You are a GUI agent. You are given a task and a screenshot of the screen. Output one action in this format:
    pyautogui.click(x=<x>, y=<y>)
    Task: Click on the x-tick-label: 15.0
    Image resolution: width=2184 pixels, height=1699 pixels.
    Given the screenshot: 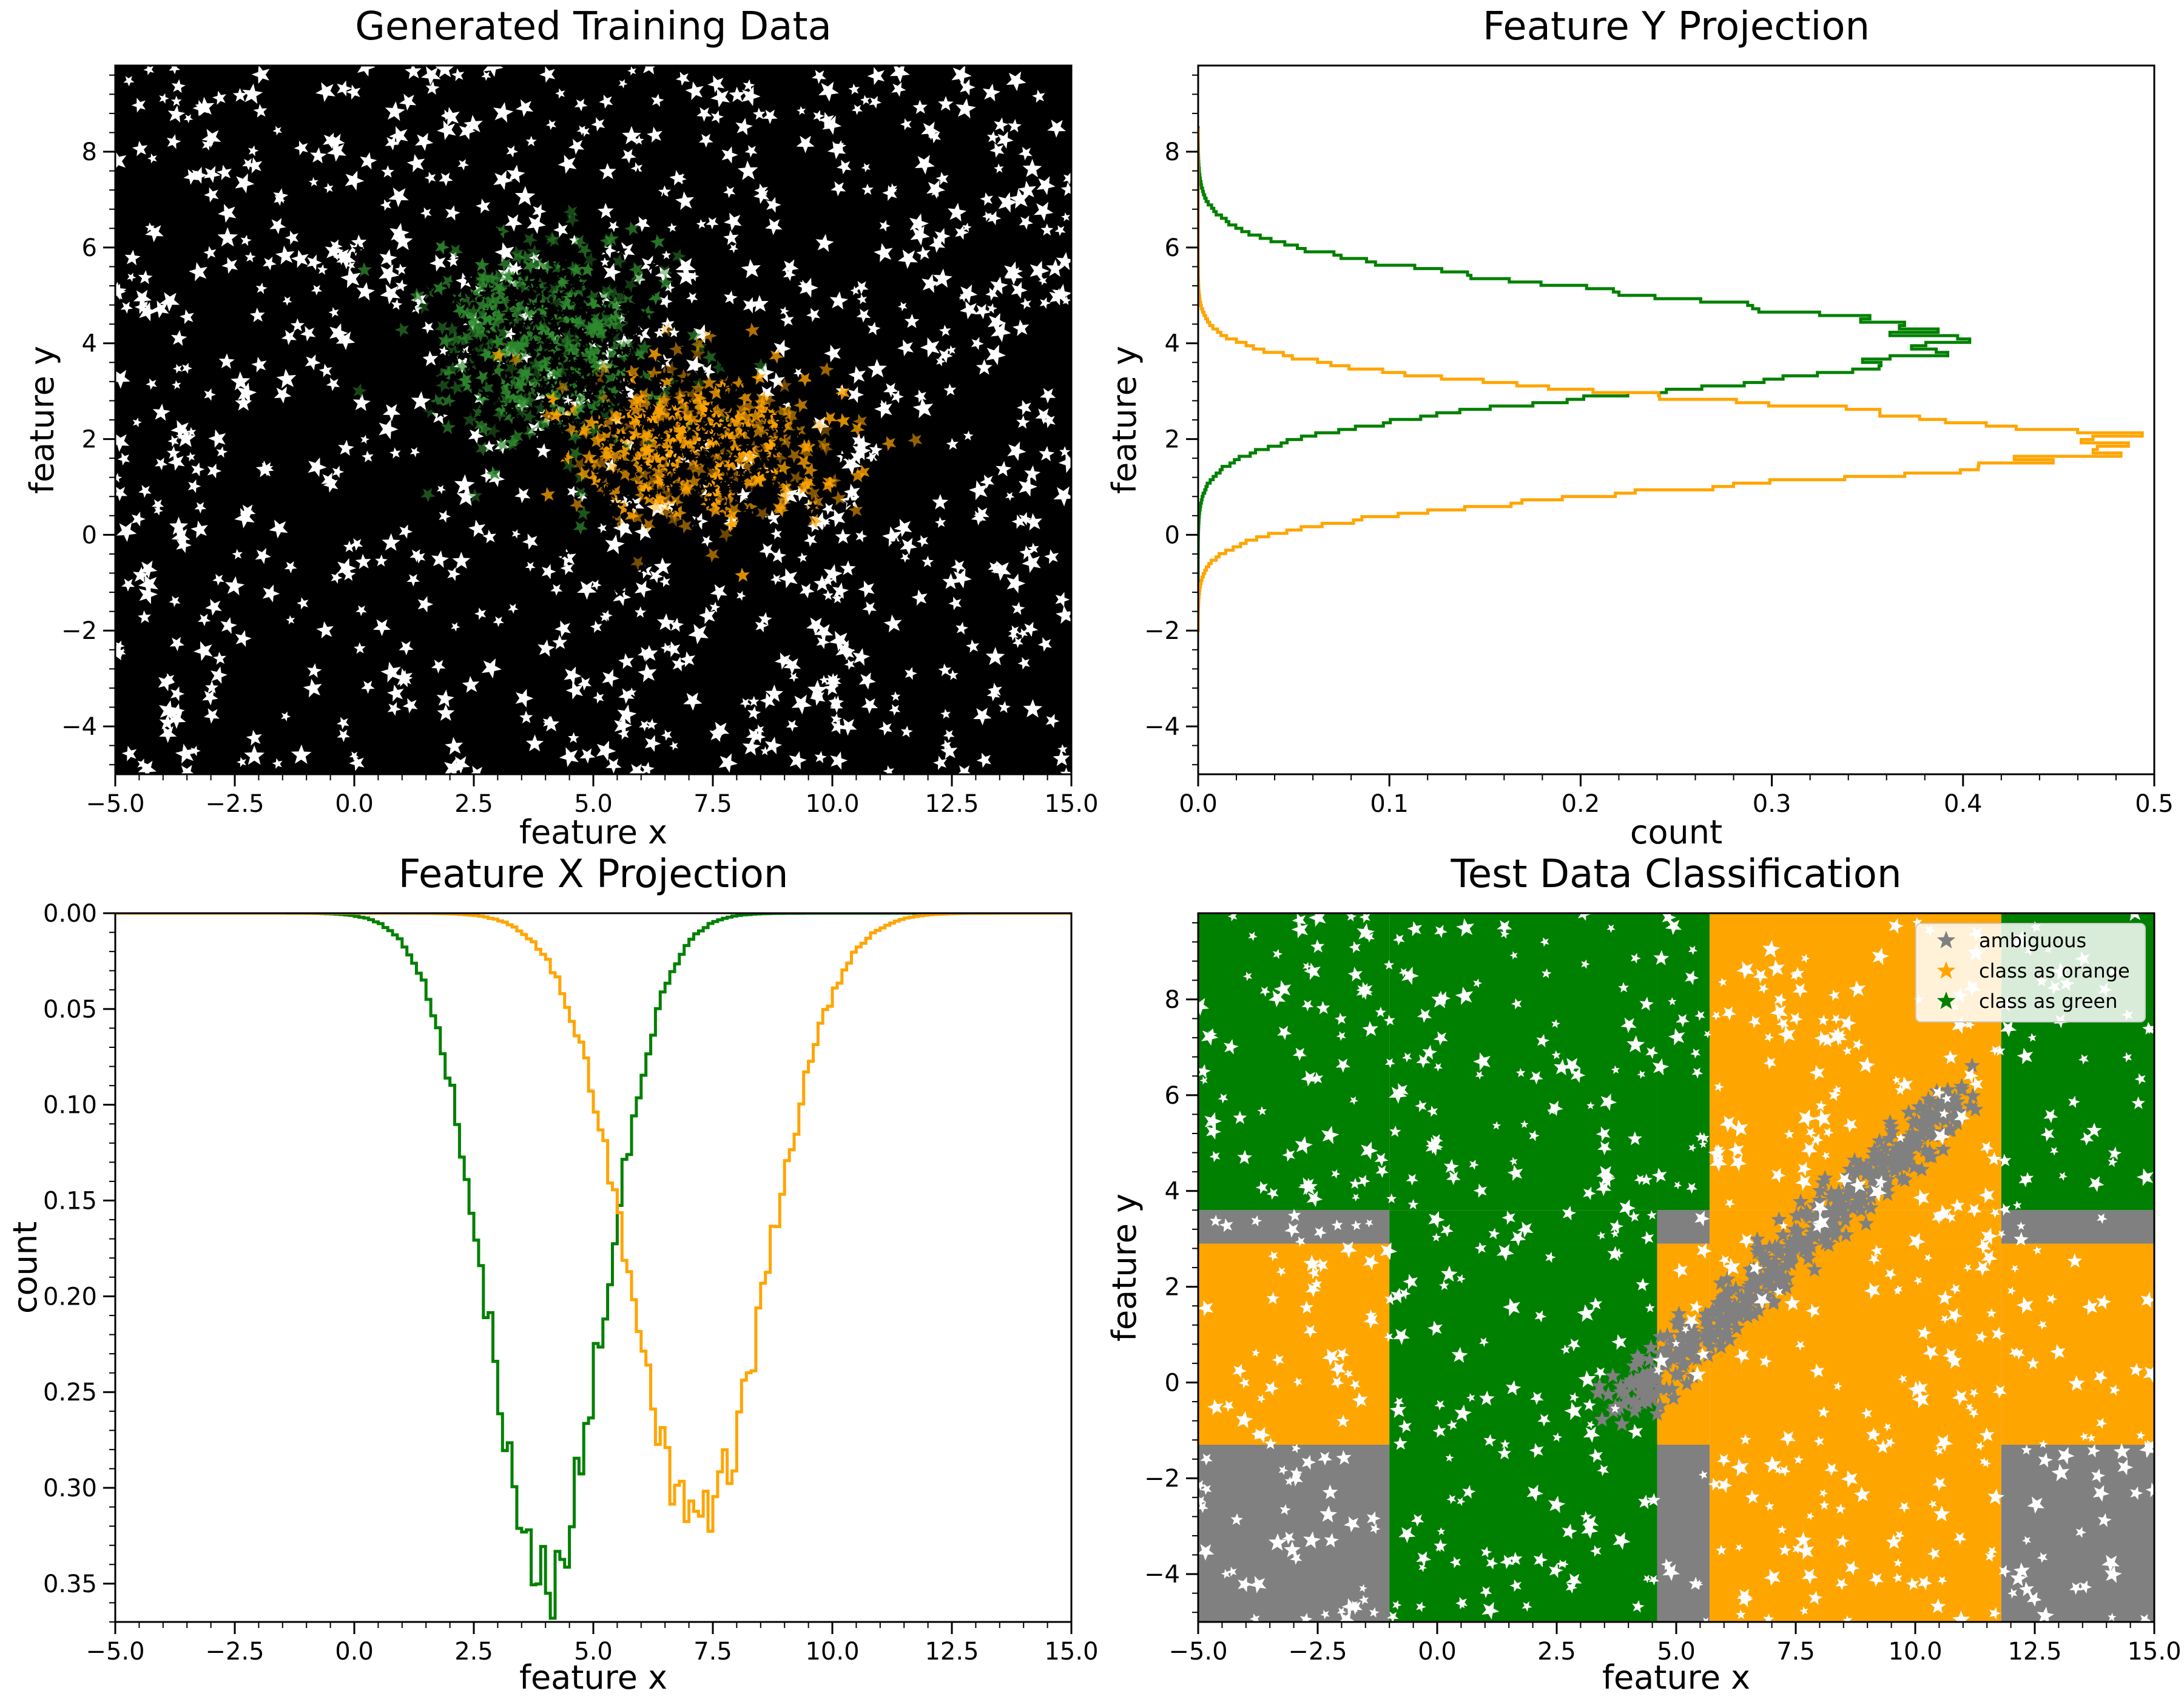 What is the action you would take?
    pyautogui.click(x=1071, y=1652)
    